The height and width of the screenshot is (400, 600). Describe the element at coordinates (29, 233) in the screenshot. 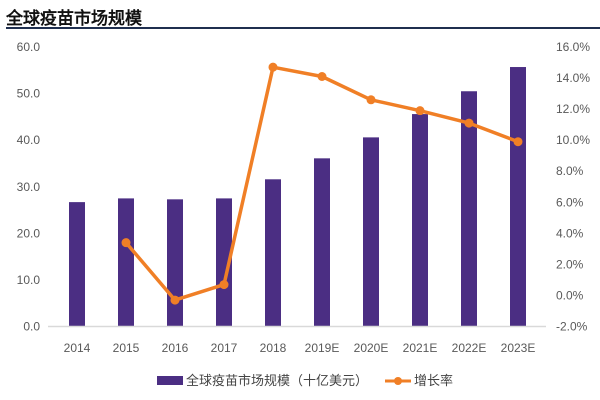

I see `y-left-tick: 20.0` at that location.